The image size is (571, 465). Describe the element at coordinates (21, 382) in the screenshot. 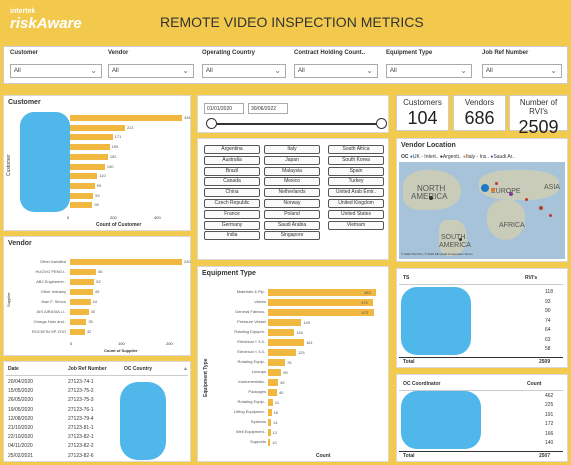

I see `table-row-date: 20/04/2020` at that location.